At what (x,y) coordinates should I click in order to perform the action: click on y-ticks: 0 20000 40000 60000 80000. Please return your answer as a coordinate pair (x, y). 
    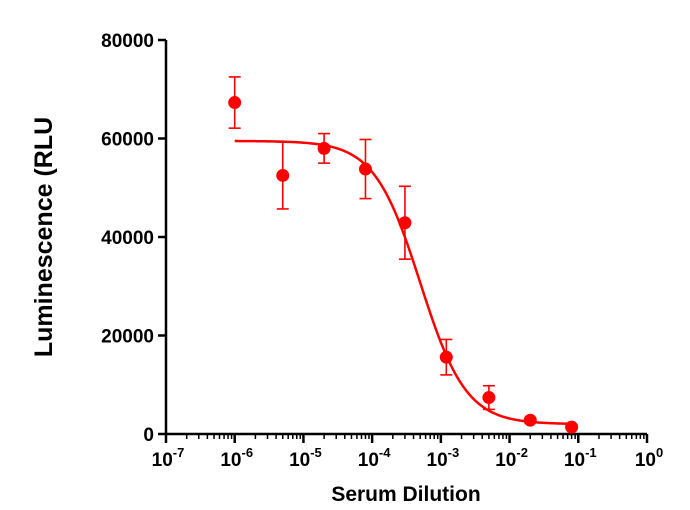
    Looking at the image, I should click on (133, 238).